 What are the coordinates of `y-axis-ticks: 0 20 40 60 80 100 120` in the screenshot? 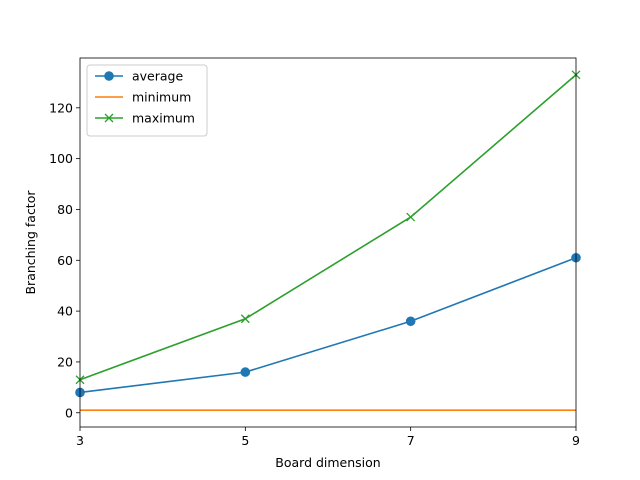 It's located at (64, 260).